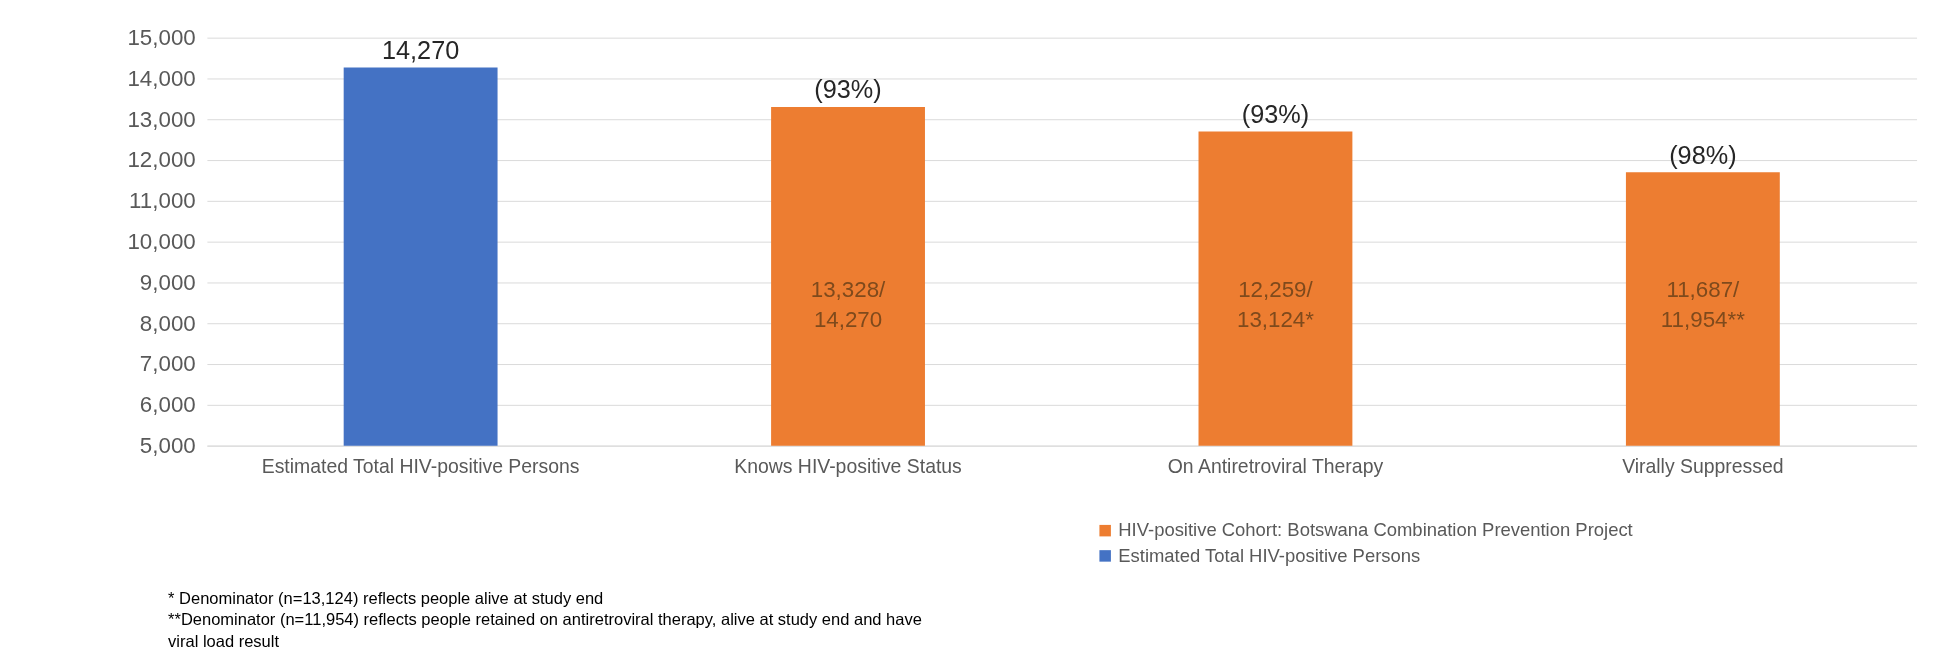 Image resolution: width=1936 pixels, height=660 pixels. What do you see at coordinates (420, 465) in the screenshot?
I see `x-tick-label: Estimated Total HIV-positive Persons` at bounding box center [420, 465].